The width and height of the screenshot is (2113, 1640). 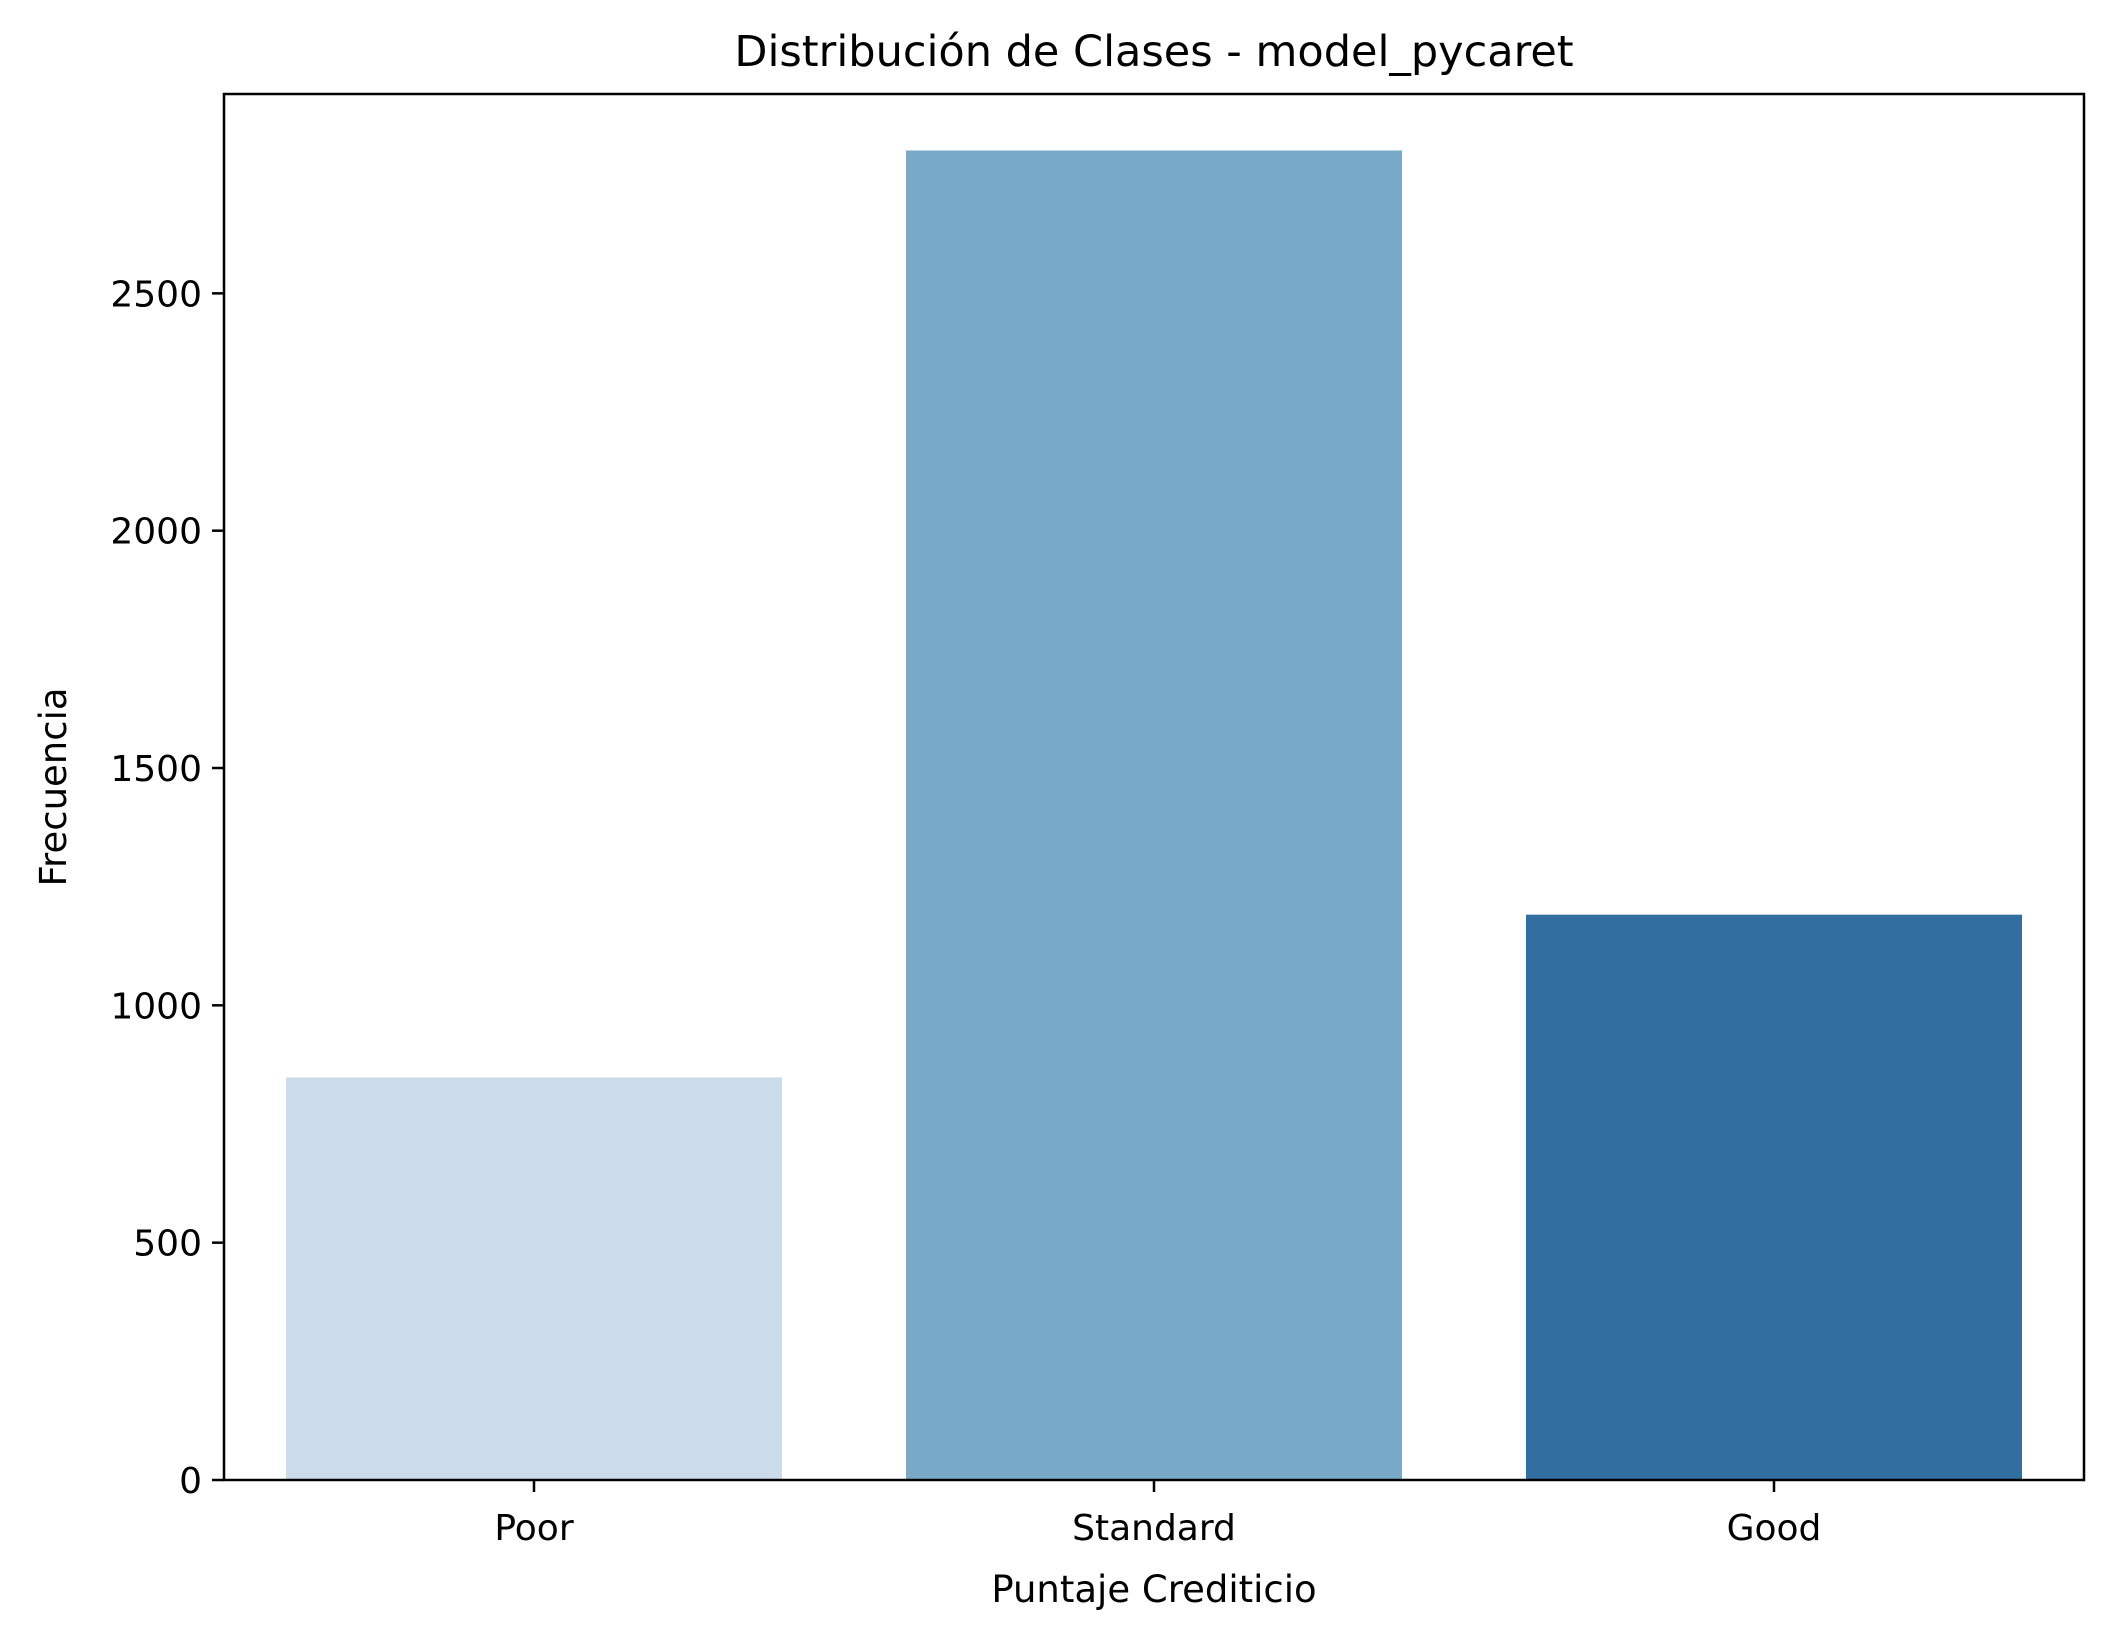 What do you see at coordinates (156, 532) in the screenshot?
I see `y-tick-label: 2000` at bounding box center [156, 532].